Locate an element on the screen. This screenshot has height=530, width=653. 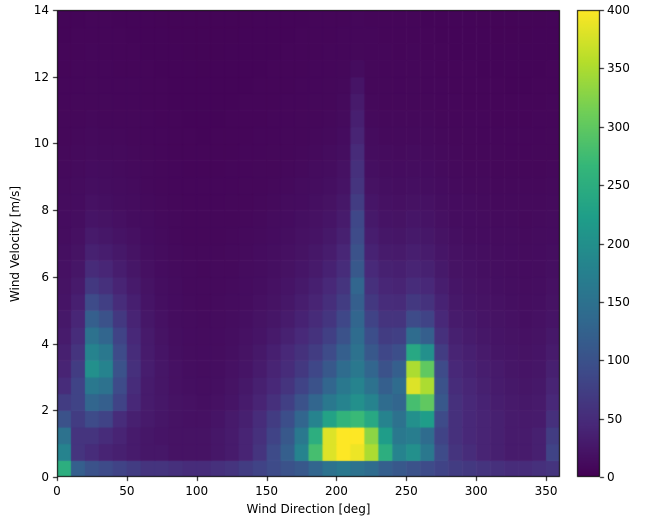
y-tick-label: 2 is located at coordinates (45, 410).